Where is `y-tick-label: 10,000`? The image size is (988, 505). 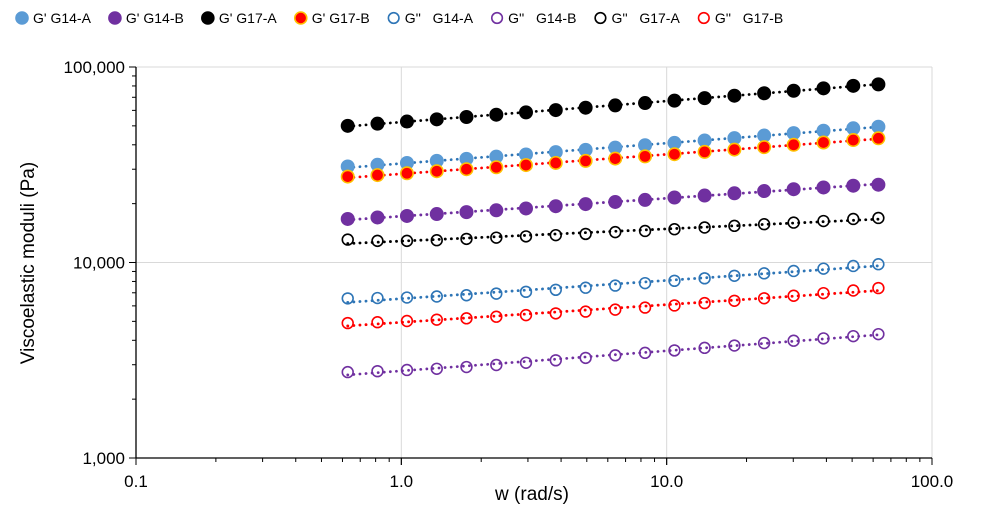 y-tick-label: 10,000 is located at coordinates (99, 263).